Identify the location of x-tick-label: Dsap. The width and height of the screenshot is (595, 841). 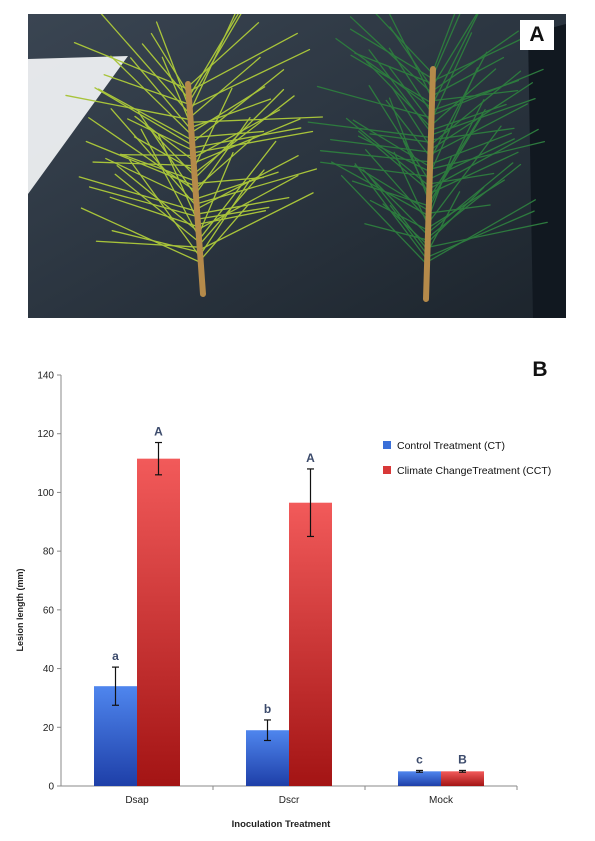
(137, 800).